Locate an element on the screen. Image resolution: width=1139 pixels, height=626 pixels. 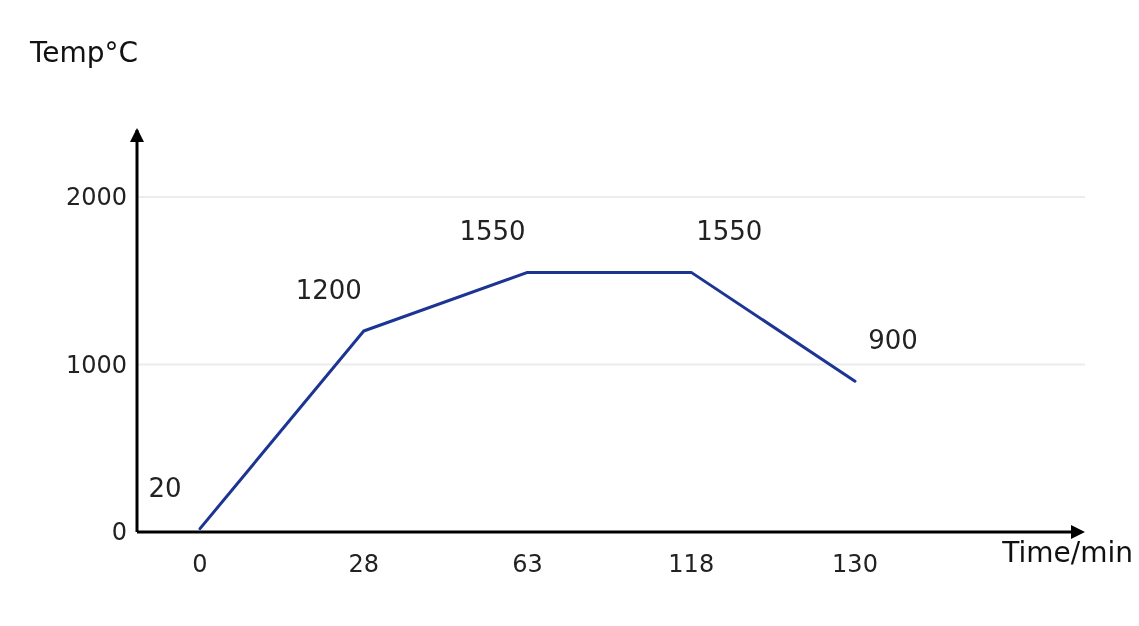
data-label: 20 is located at coordinates (165, 487).